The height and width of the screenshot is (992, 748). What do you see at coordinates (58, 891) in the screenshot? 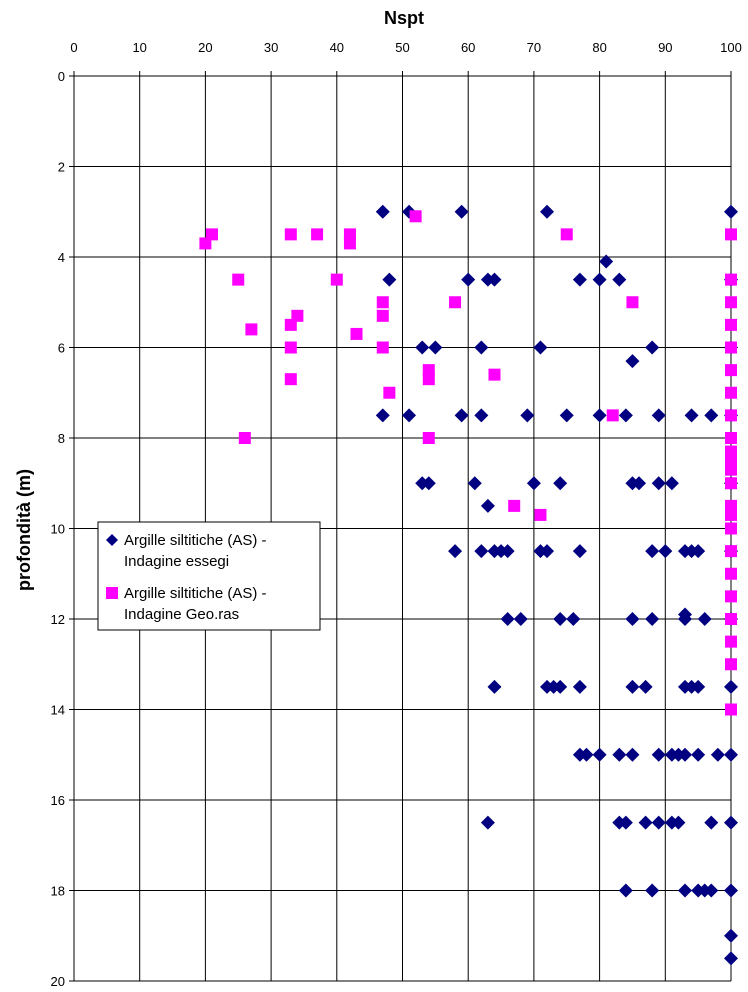
I see `y-tick-label: 18` at bounding box center [58, 891].